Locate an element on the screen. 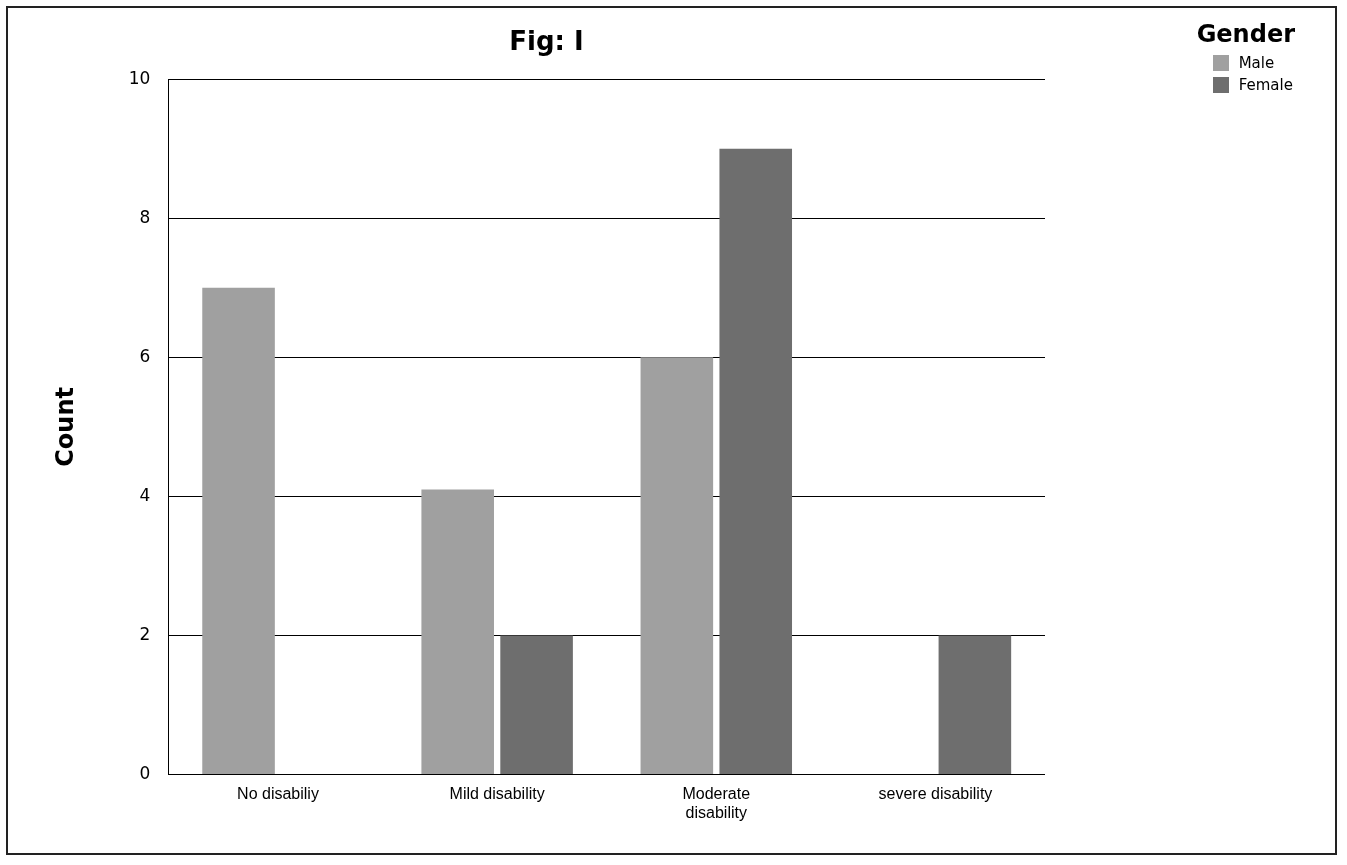 The image size is (1347, 865). y-tick-label: 4 is located at coordinates (145, 494).